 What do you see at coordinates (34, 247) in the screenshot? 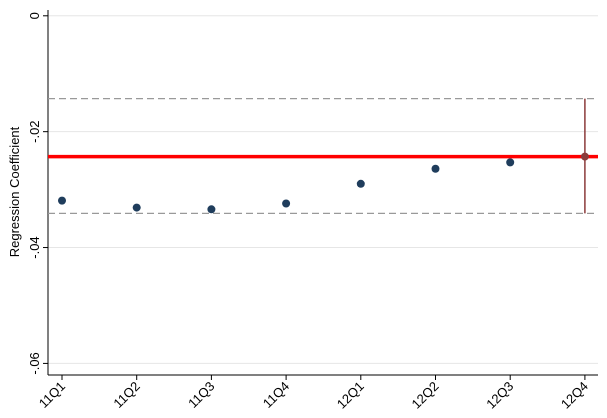
I see `y-tick-label: -.04` at bounding box center [34, 247].